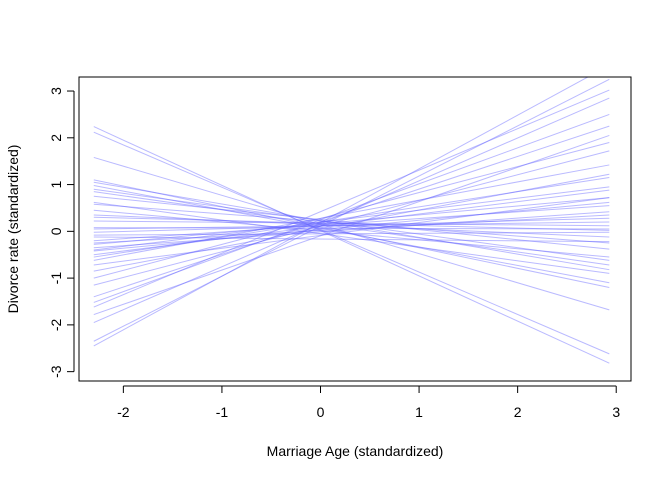  Describe the element at coordinates (56, 184) in the screenshot. I see `y-tick-label: 1` at that location.